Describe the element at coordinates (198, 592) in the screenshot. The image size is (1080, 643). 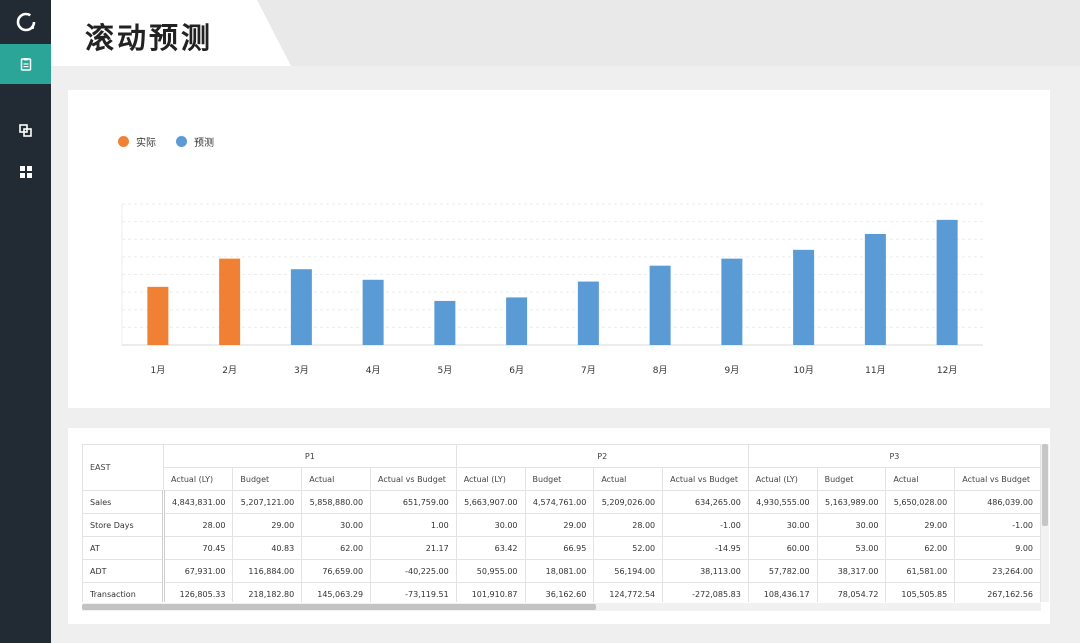
I see `table-cell: 126,805.33` at that location.